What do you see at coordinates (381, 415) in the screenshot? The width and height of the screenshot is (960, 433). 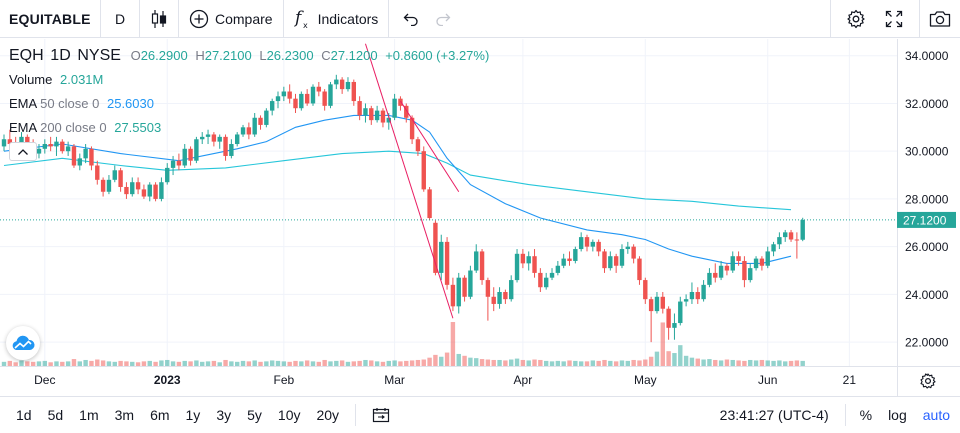 I see `date-range-button` at bounding box center [381, 415].